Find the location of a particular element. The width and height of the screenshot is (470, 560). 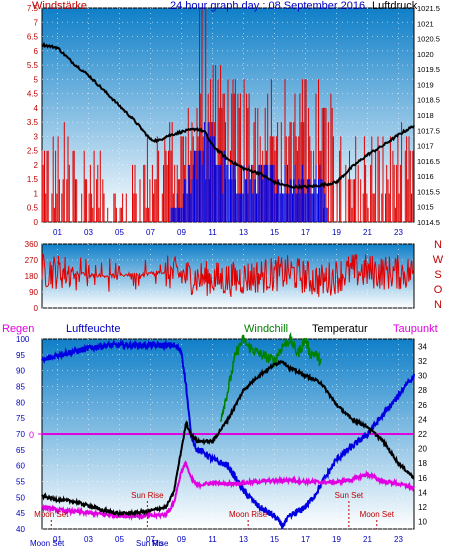

pressure-tick-label: 1016.5 is located at coordinates (428, 161).